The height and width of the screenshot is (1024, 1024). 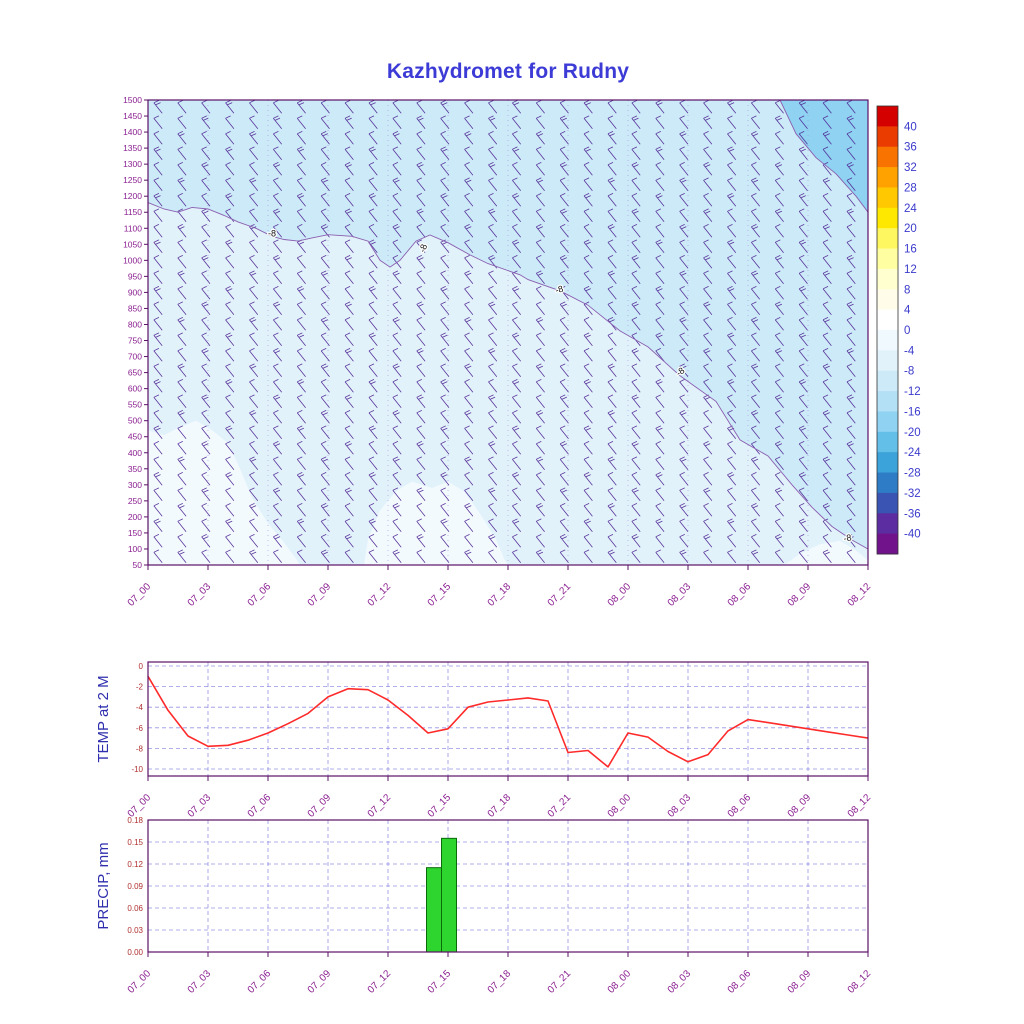 I want to click on y-tick-label: 500, so click(x=135, y=421).